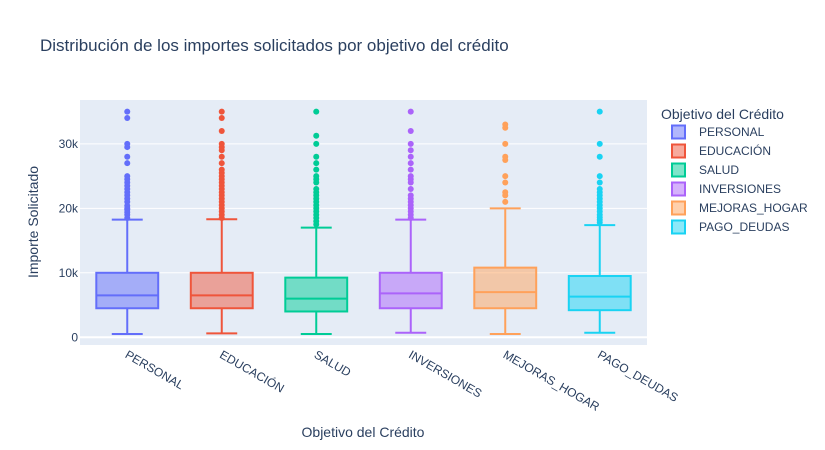 This screenshot has height=450, width=825. Describe the element at coordinates (744, 227) in the screenshot. I see `legend-label: PAGO_DEUDAS` at that location.